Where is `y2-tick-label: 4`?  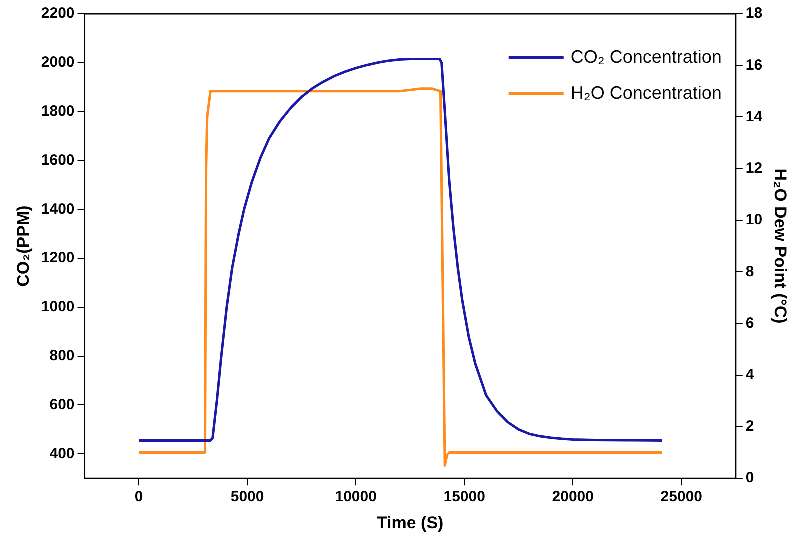 y2-tick-label: 4 is located at coordinates (750, 375).